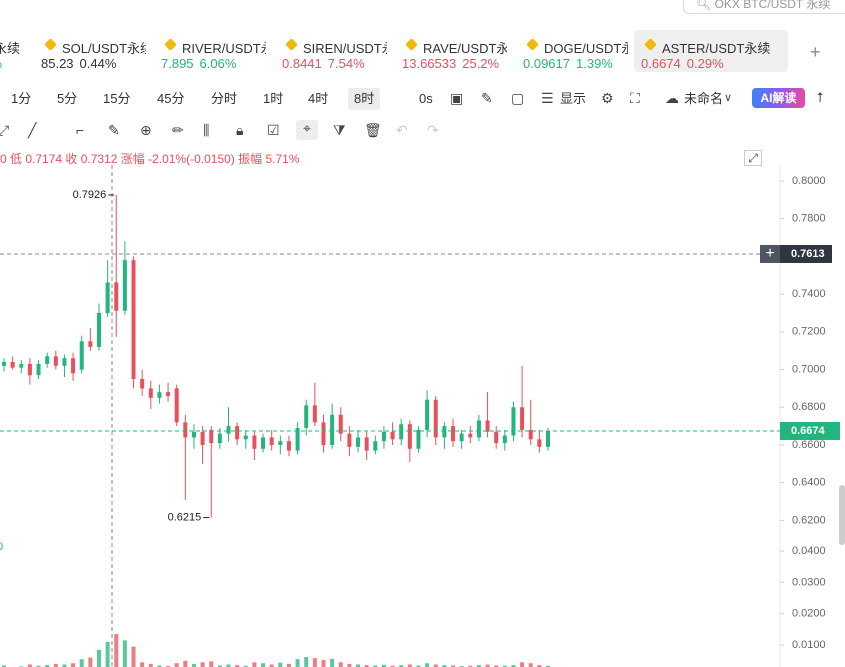 The image size is (845, 667). Describe the element at coordinates (457, 98) in the screenshot. I see `camera-icon: ▣` at that location.